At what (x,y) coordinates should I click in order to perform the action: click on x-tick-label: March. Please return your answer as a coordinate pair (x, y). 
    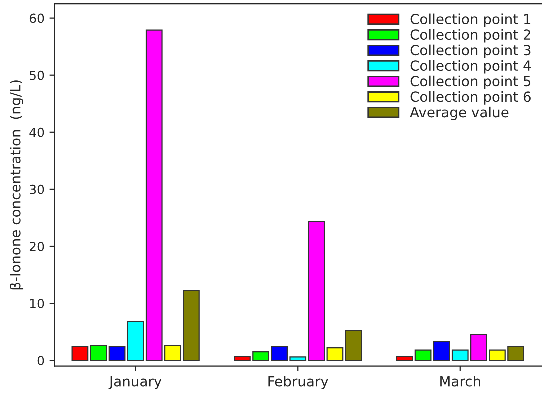
    Looking at the image, I should click on (460, 381).